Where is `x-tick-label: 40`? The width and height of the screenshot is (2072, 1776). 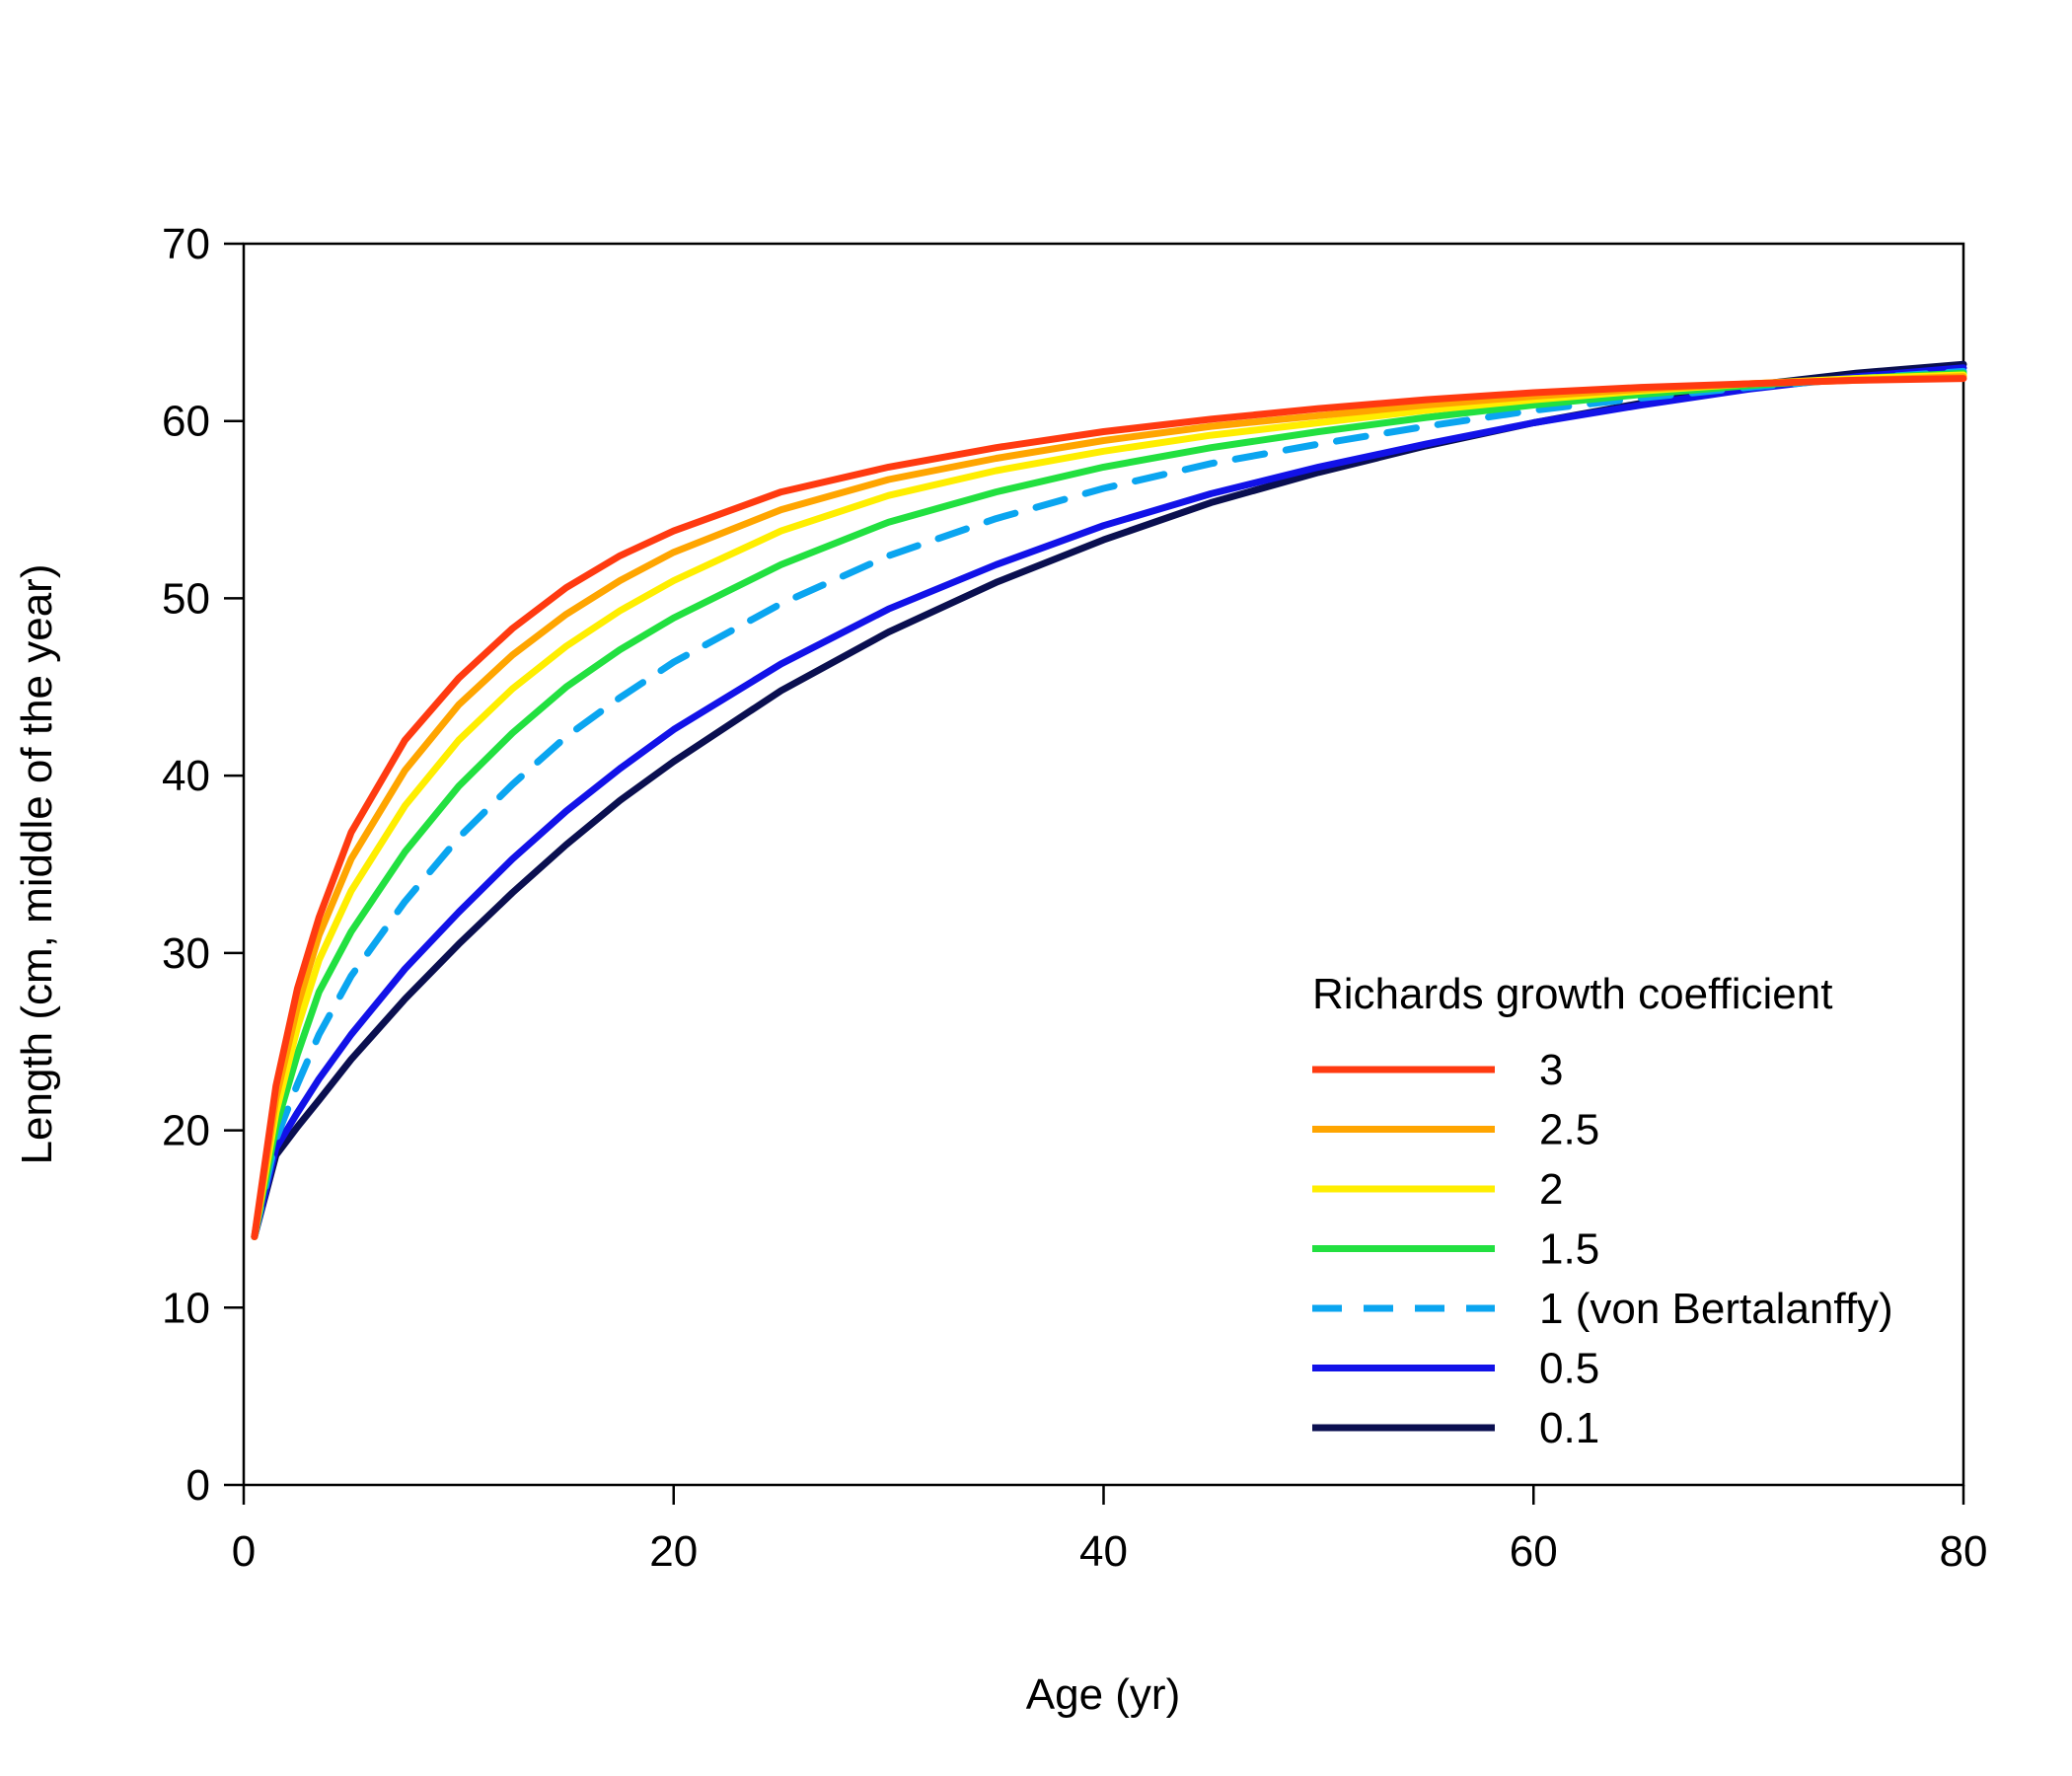
x-tick-label: 40 is located at coordinates (1104, 1551).